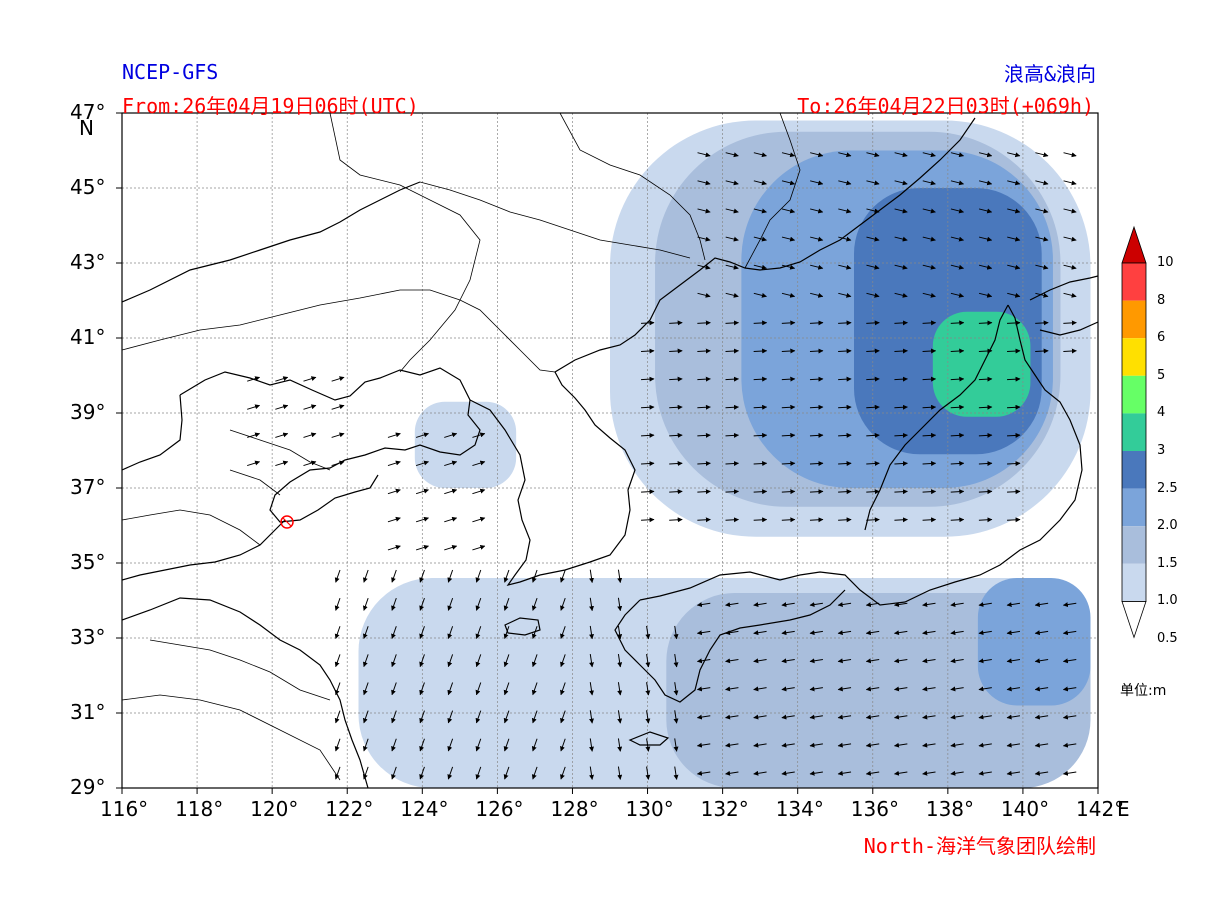 The height and width of the screenshot is (900, 1218). What do you see at coordinates (1134, 620) in the screenshot?
I see `colorbar-extend-bottom` at bounding box center [1134, 620].